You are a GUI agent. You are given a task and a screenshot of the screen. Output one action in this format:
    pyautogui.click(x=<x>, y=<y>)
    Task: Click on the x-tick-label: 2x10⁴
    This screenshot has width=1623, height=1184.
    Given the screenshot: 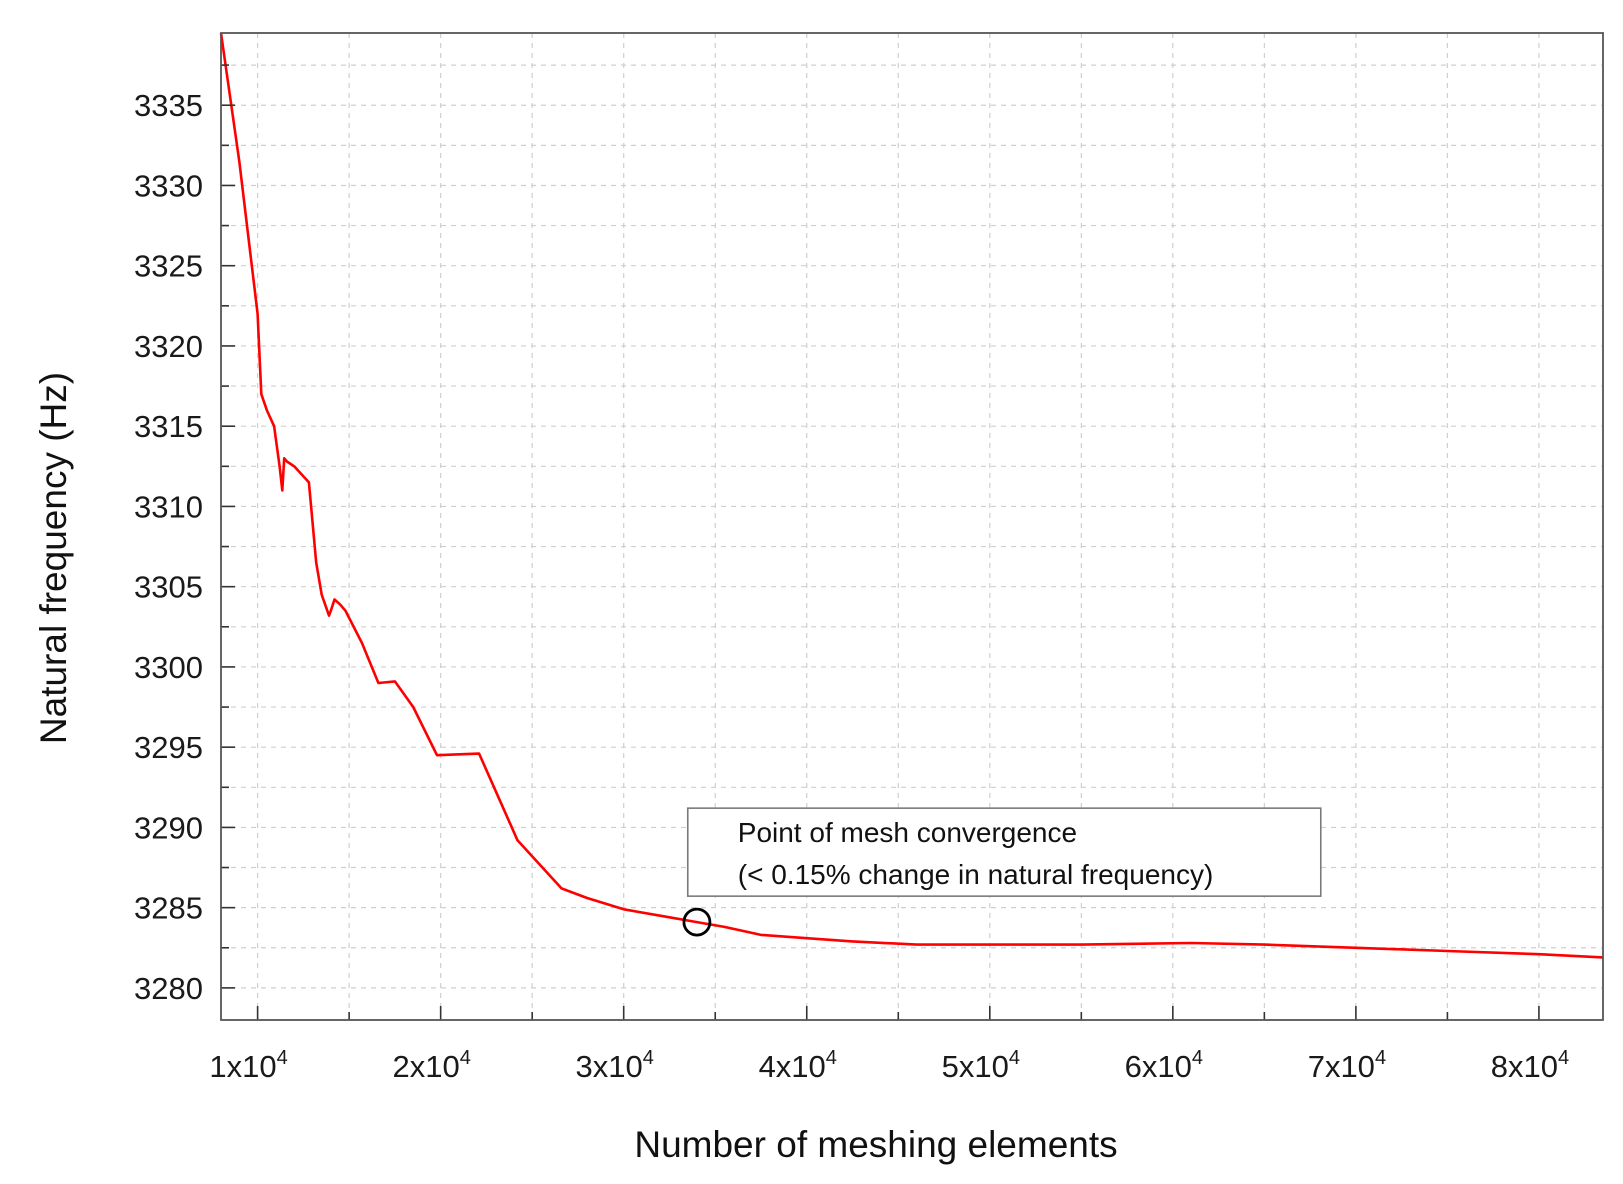 What is the action you would take?
    pyautogui.click(x=431, y=1065)
    